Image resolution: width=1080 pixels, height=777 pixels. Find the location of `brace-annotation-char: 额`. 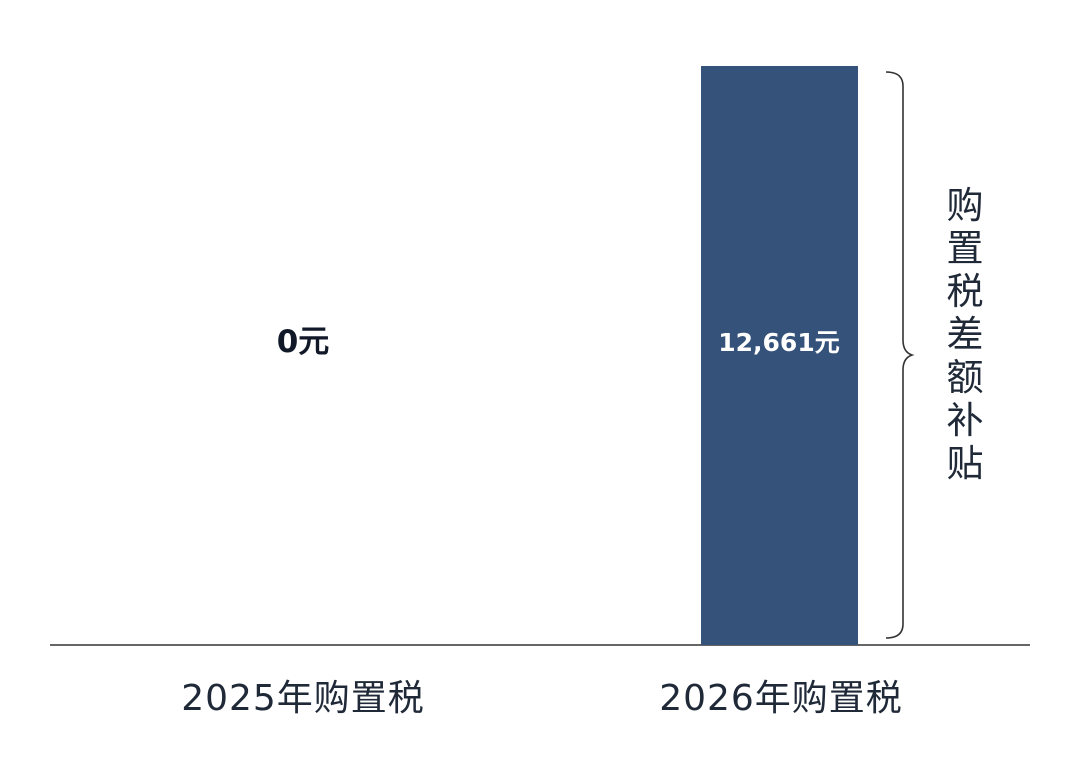

brace-annotation-char: 额 is located at coordinates (965, 377).